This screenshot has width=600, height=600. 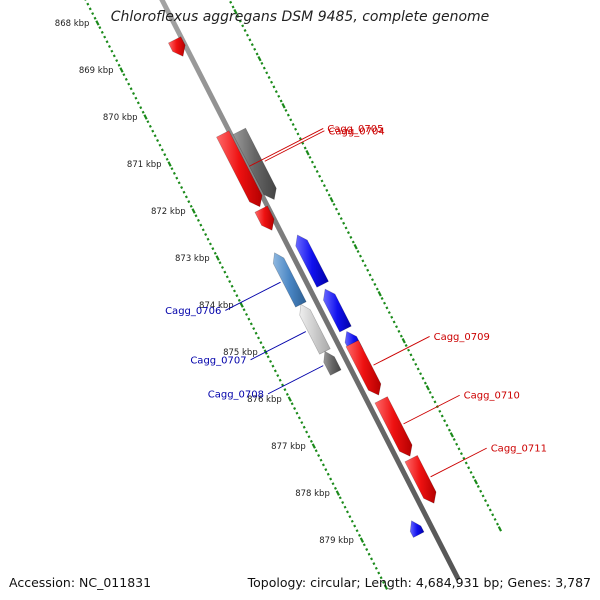 What do you see at coordinates (218, 360) in the screenshot?
I see `gene-label-cagg_0707: Cagg_0707` at bounding box center [218, 360].